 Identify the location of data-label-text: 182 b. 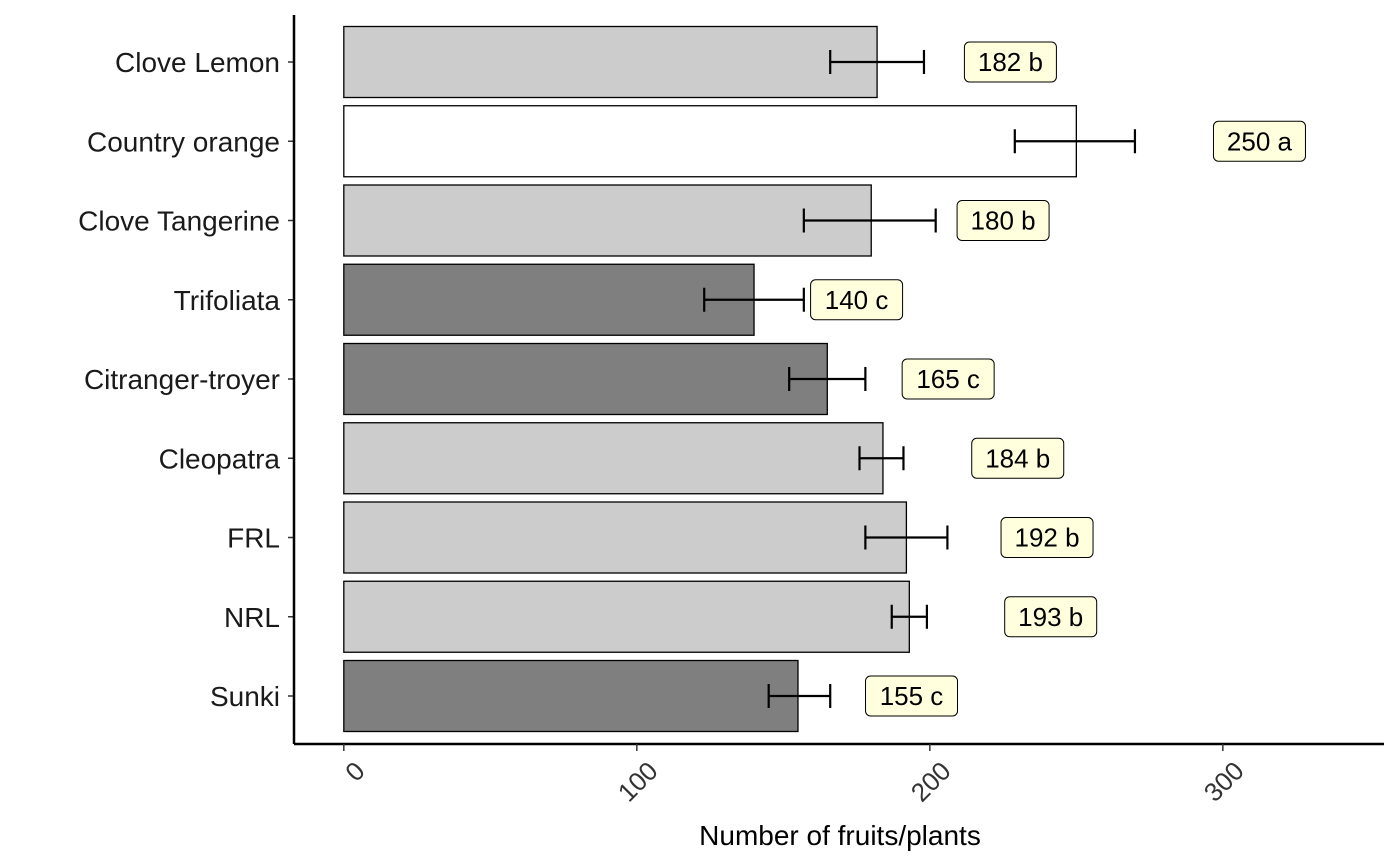
(1010, 62).